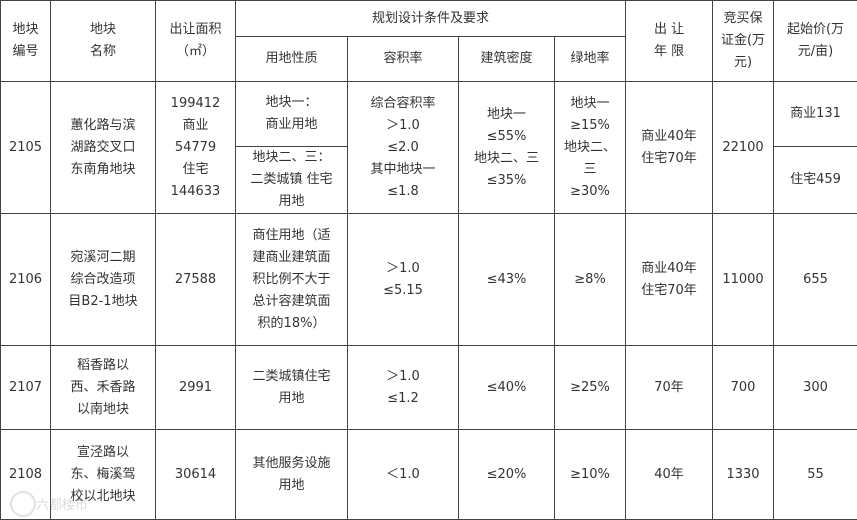 The width and height of the screenshot is (857, 520). Describe the element at coordinates (23, 504) in the screenshot. I see `watermark-logo-icon` at that location.